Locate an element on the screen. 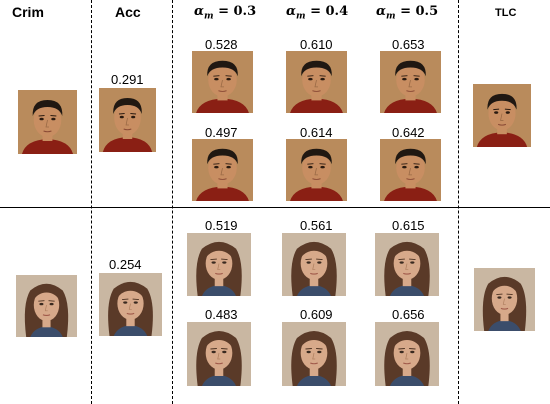 Image resolution: width=550 pixels, height=404 pixels. header-alpha-0-5: αm = 0.5 is located at coordinates (407, 13).